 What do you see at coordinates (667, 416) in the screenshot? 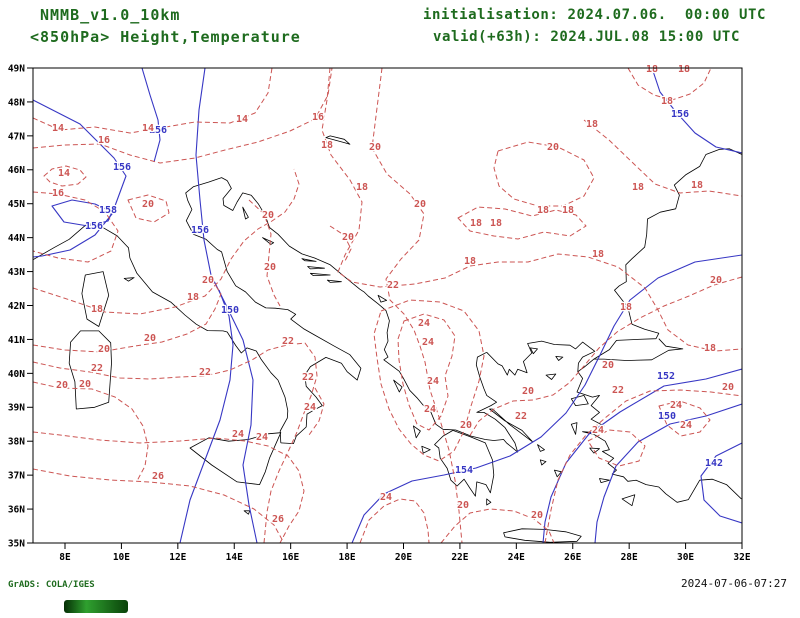
I see `height-contour-label: 150` at bounding box center [667, 416].